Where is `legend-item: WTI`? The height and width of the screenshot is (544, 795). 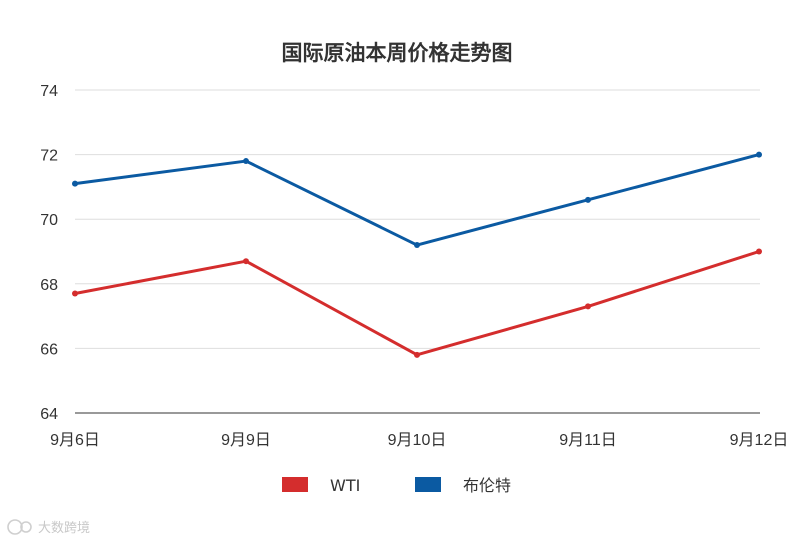
legend-item: WTI is located at coordinates (321, 485).